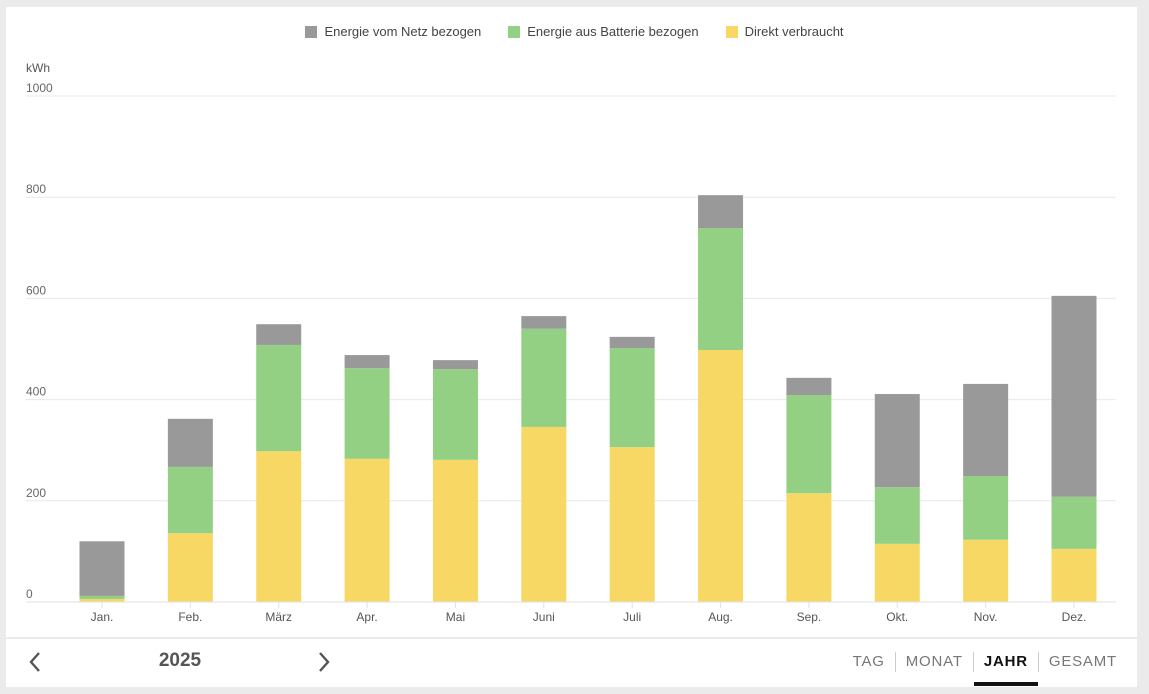  I want to click on legend-item-grid: Energie vom Netz bezogen, so click(393, 31).